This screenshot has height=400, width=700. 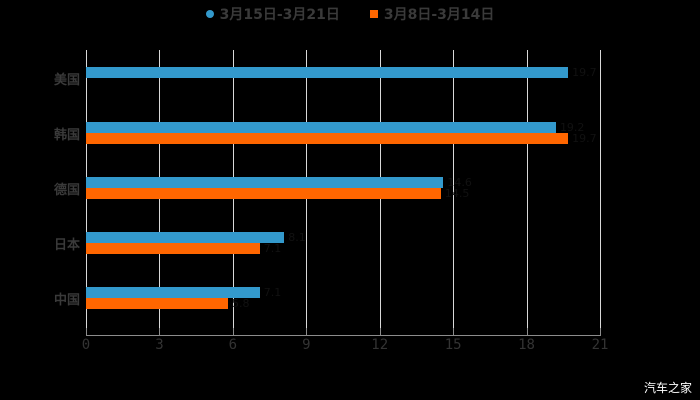 What do you see at coordinates (209, 14) in the screenshot?
I see `legend-marker-circle-icon` at bounding box center [209, 14].